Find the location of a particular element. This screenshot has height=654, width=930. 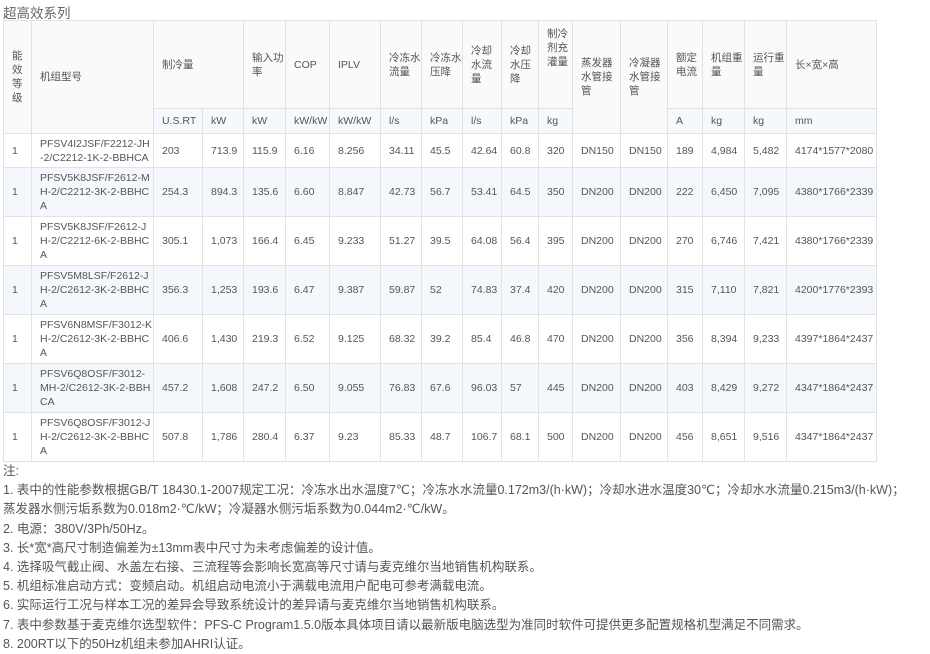

table-cell: 350 is located at coordinates (555, 192).